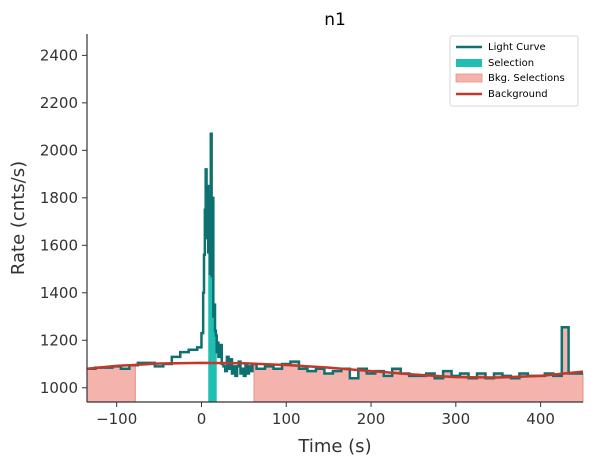 This screenshot has width=592, height=465. I want to click on x-tick-label: 0, so click(202, 419).